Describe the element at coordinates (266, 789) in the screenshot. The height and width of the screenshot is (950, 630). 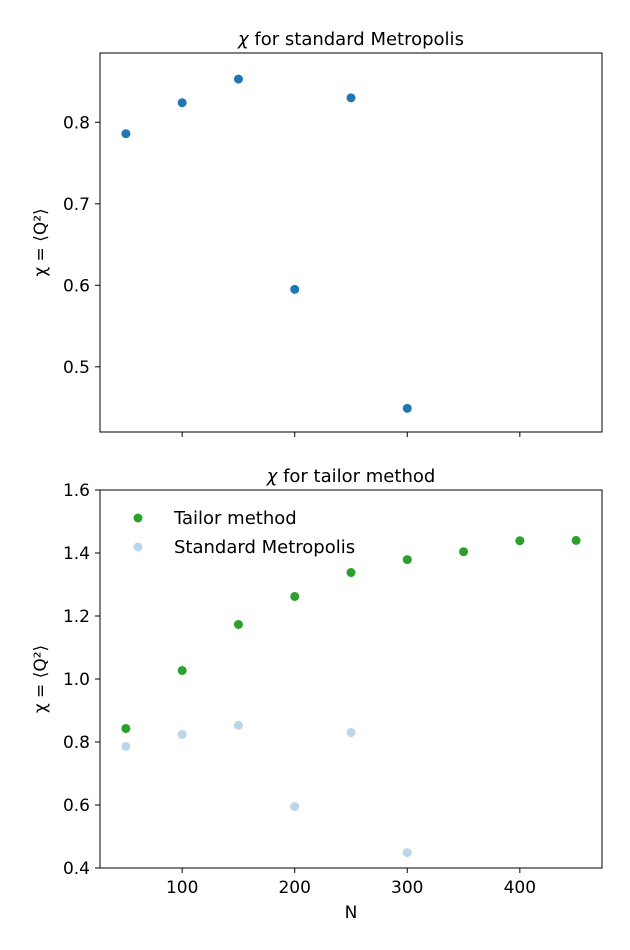
I see `series-standard-metropolis` at that location.